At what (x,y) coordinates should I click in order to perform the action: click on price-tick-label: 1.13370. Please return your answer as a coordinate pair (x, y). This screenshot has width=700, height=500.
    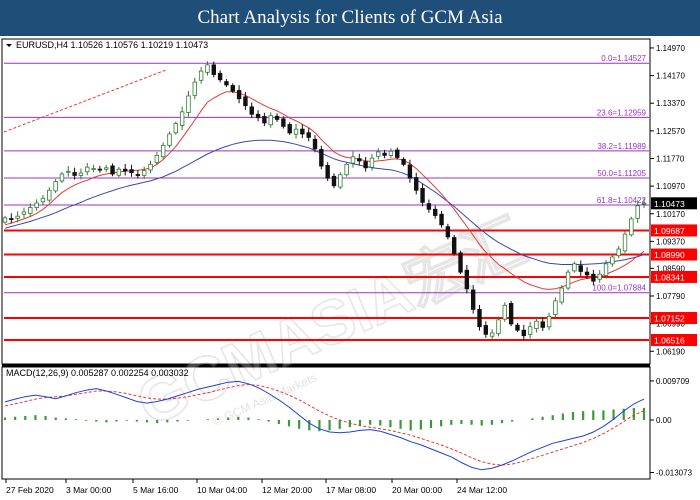
    Looking at the image, I should click on (670, 103).